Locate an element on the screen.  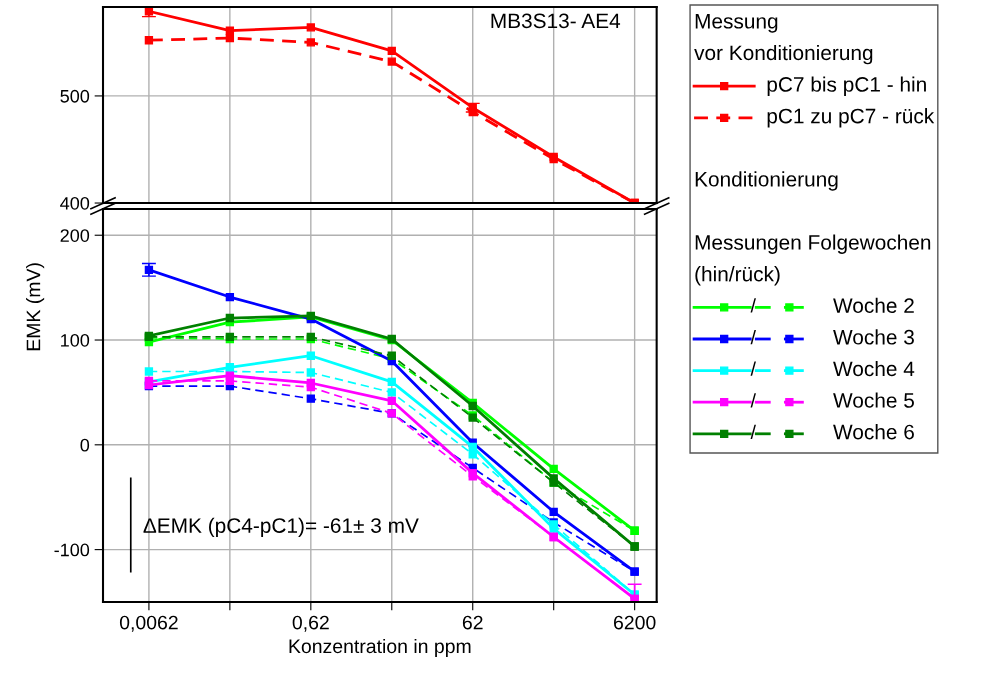
text: Konditionierung is located at coordinates (766, 181).